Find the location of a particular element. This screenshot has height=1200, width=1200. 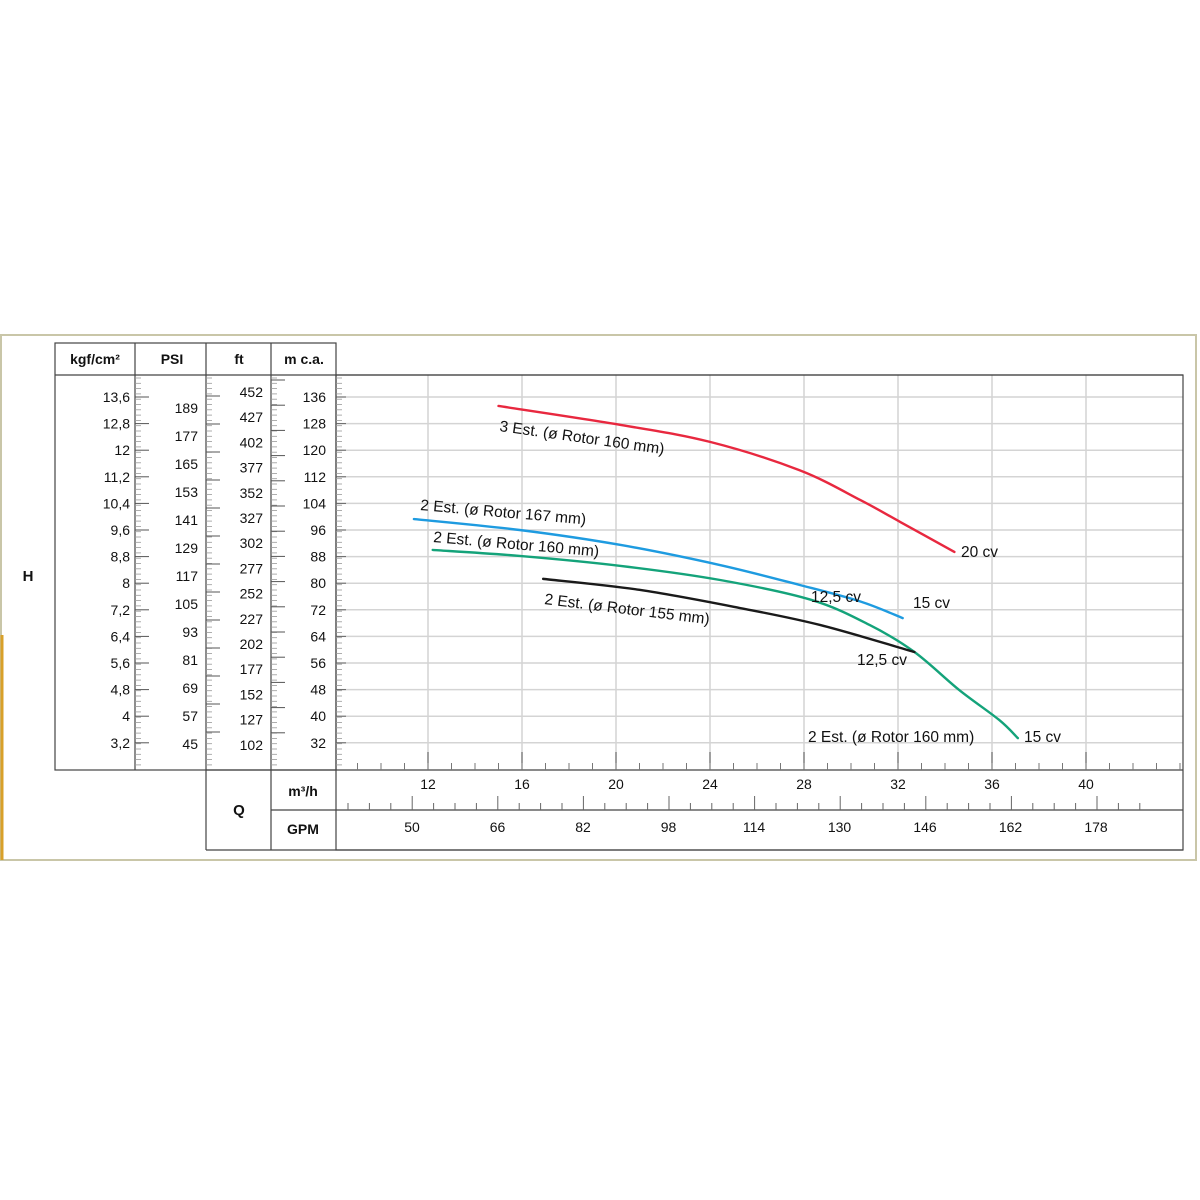

tick-label-mca: 136 is located at coordinates (315, 397).